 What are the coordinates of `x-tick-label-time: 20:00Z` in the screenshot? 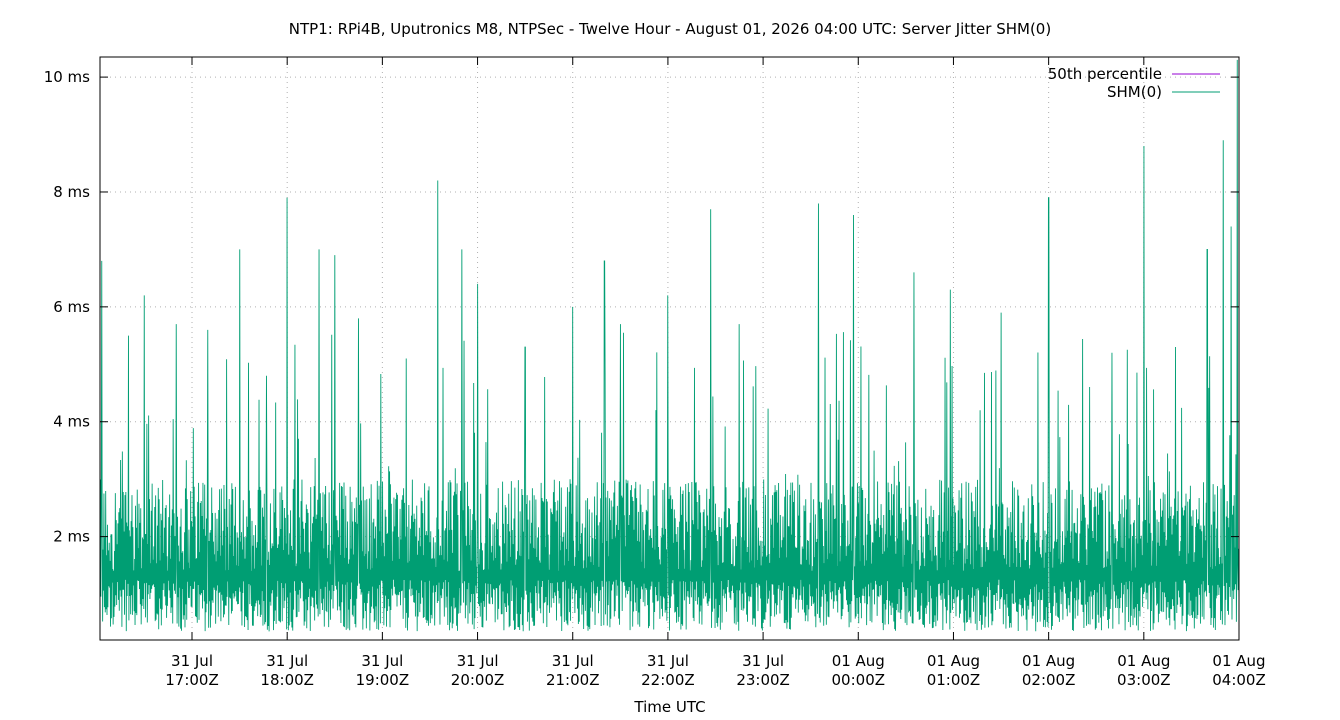 It's located at (478, 680).